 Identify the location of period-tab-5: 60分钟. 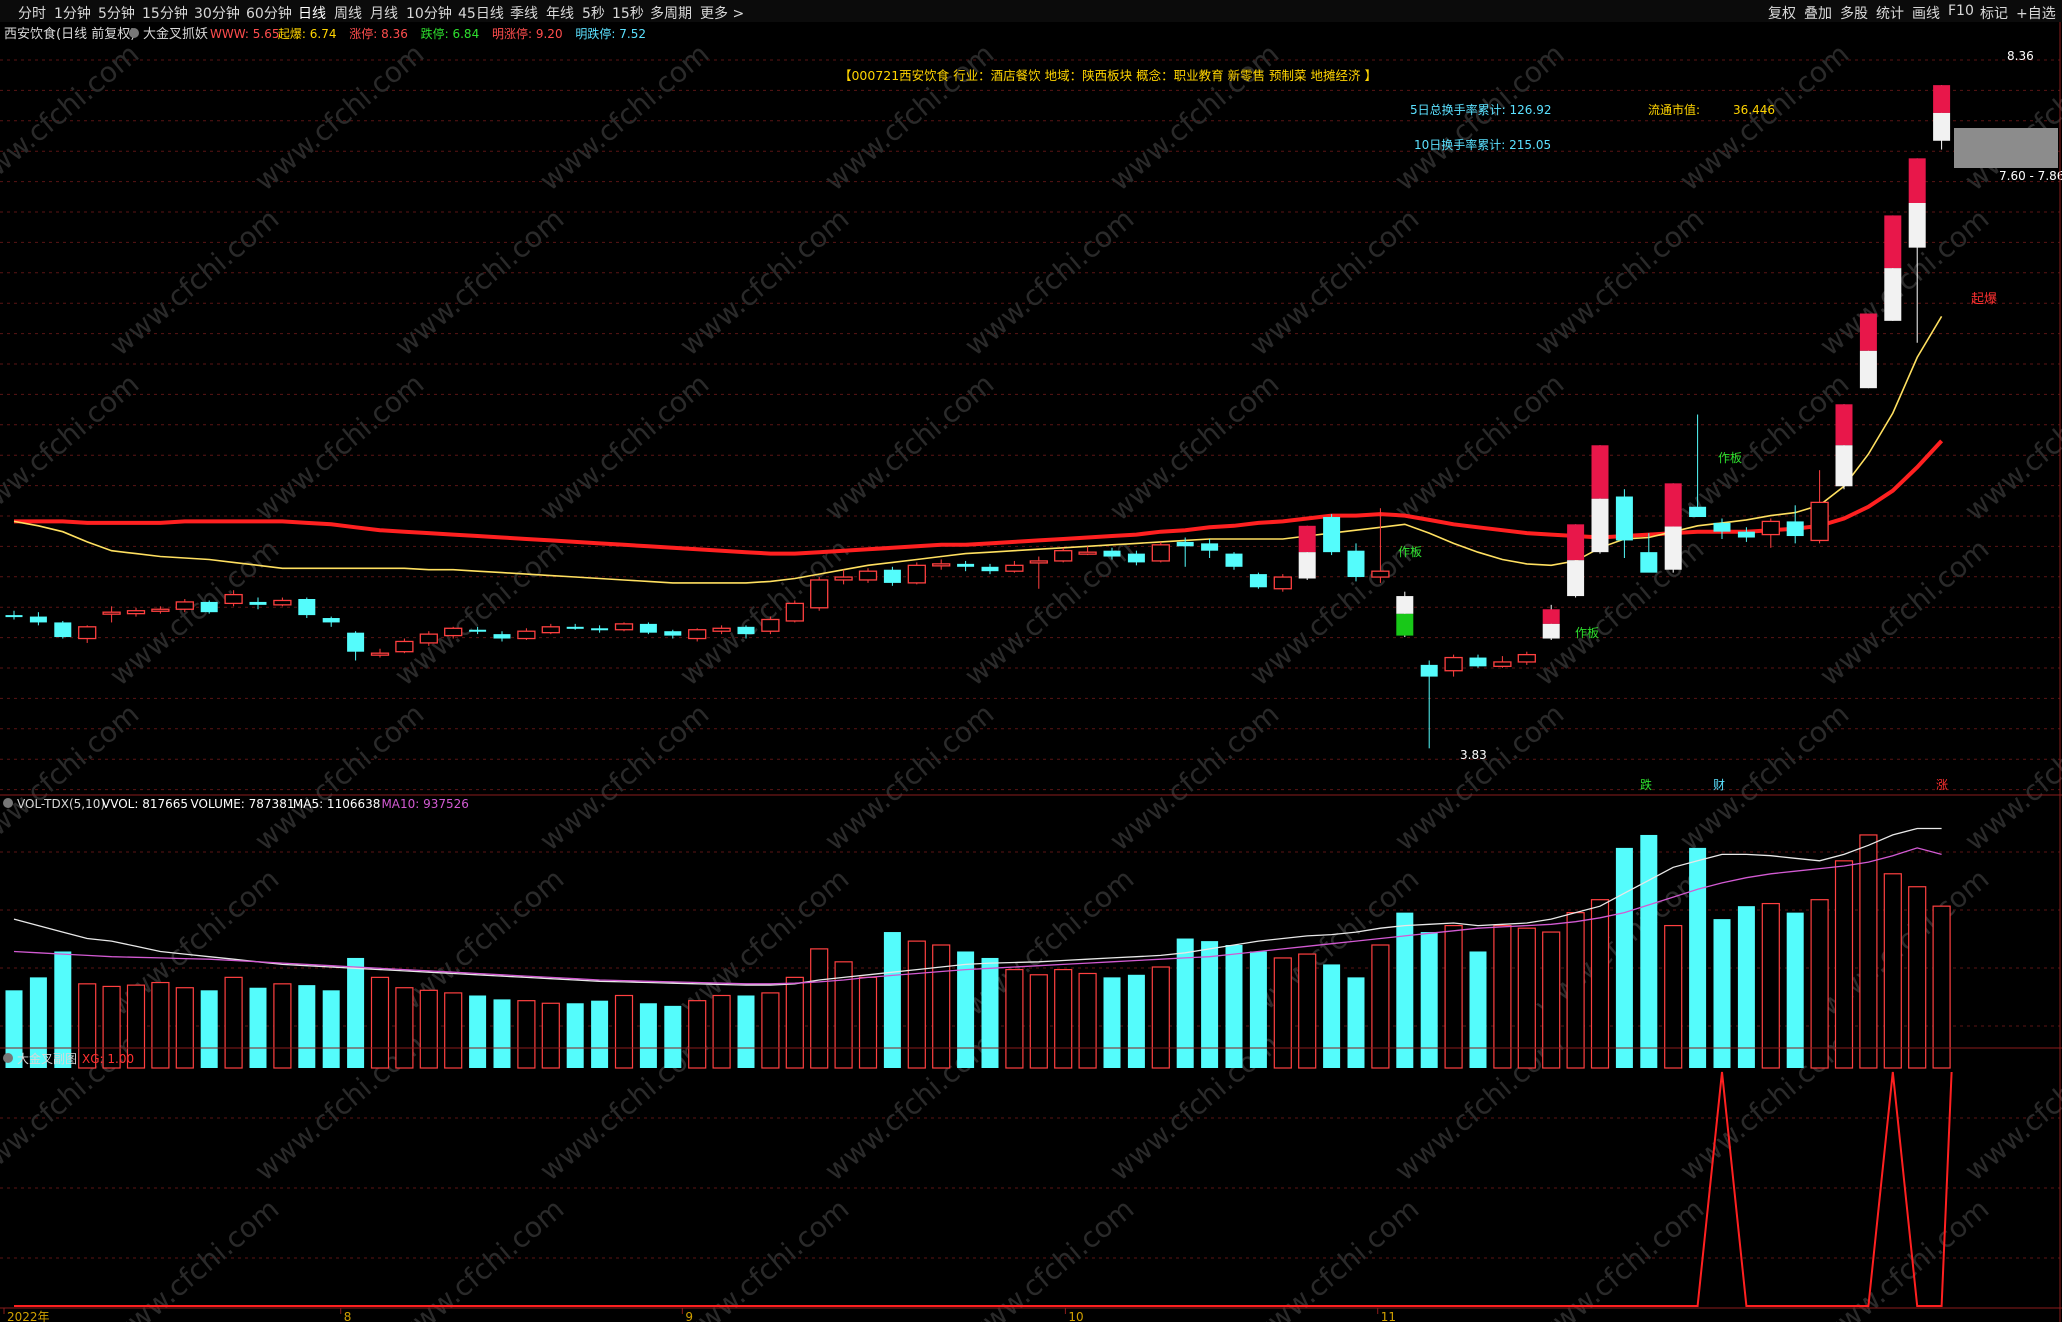
(269, 14).